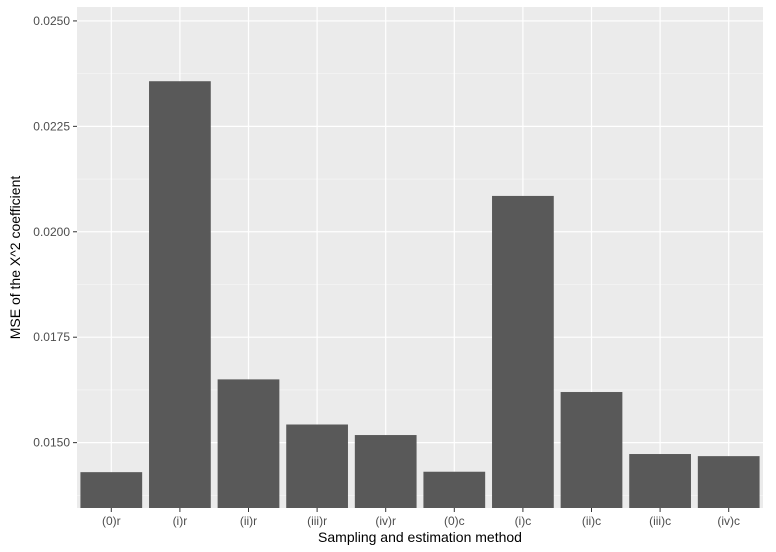  What do you see at coordinates (420, 537) in the screenshot?
I see `x-axis-title: Sampling and estimation method` at bounding box center [420, 537].